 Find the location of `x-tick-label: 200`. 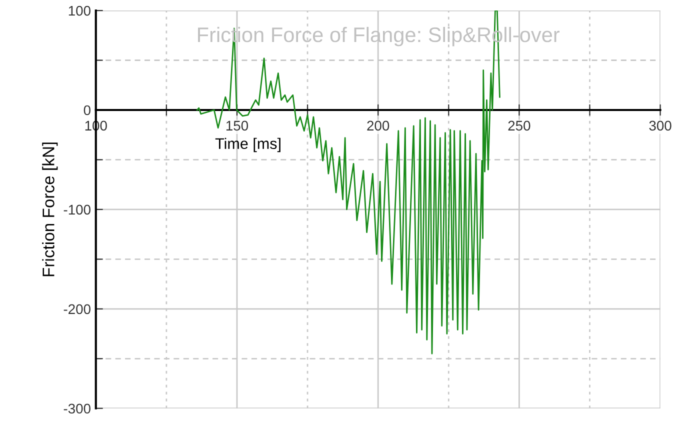

x-tick-label: 200 is located at coordinates (378, 125).